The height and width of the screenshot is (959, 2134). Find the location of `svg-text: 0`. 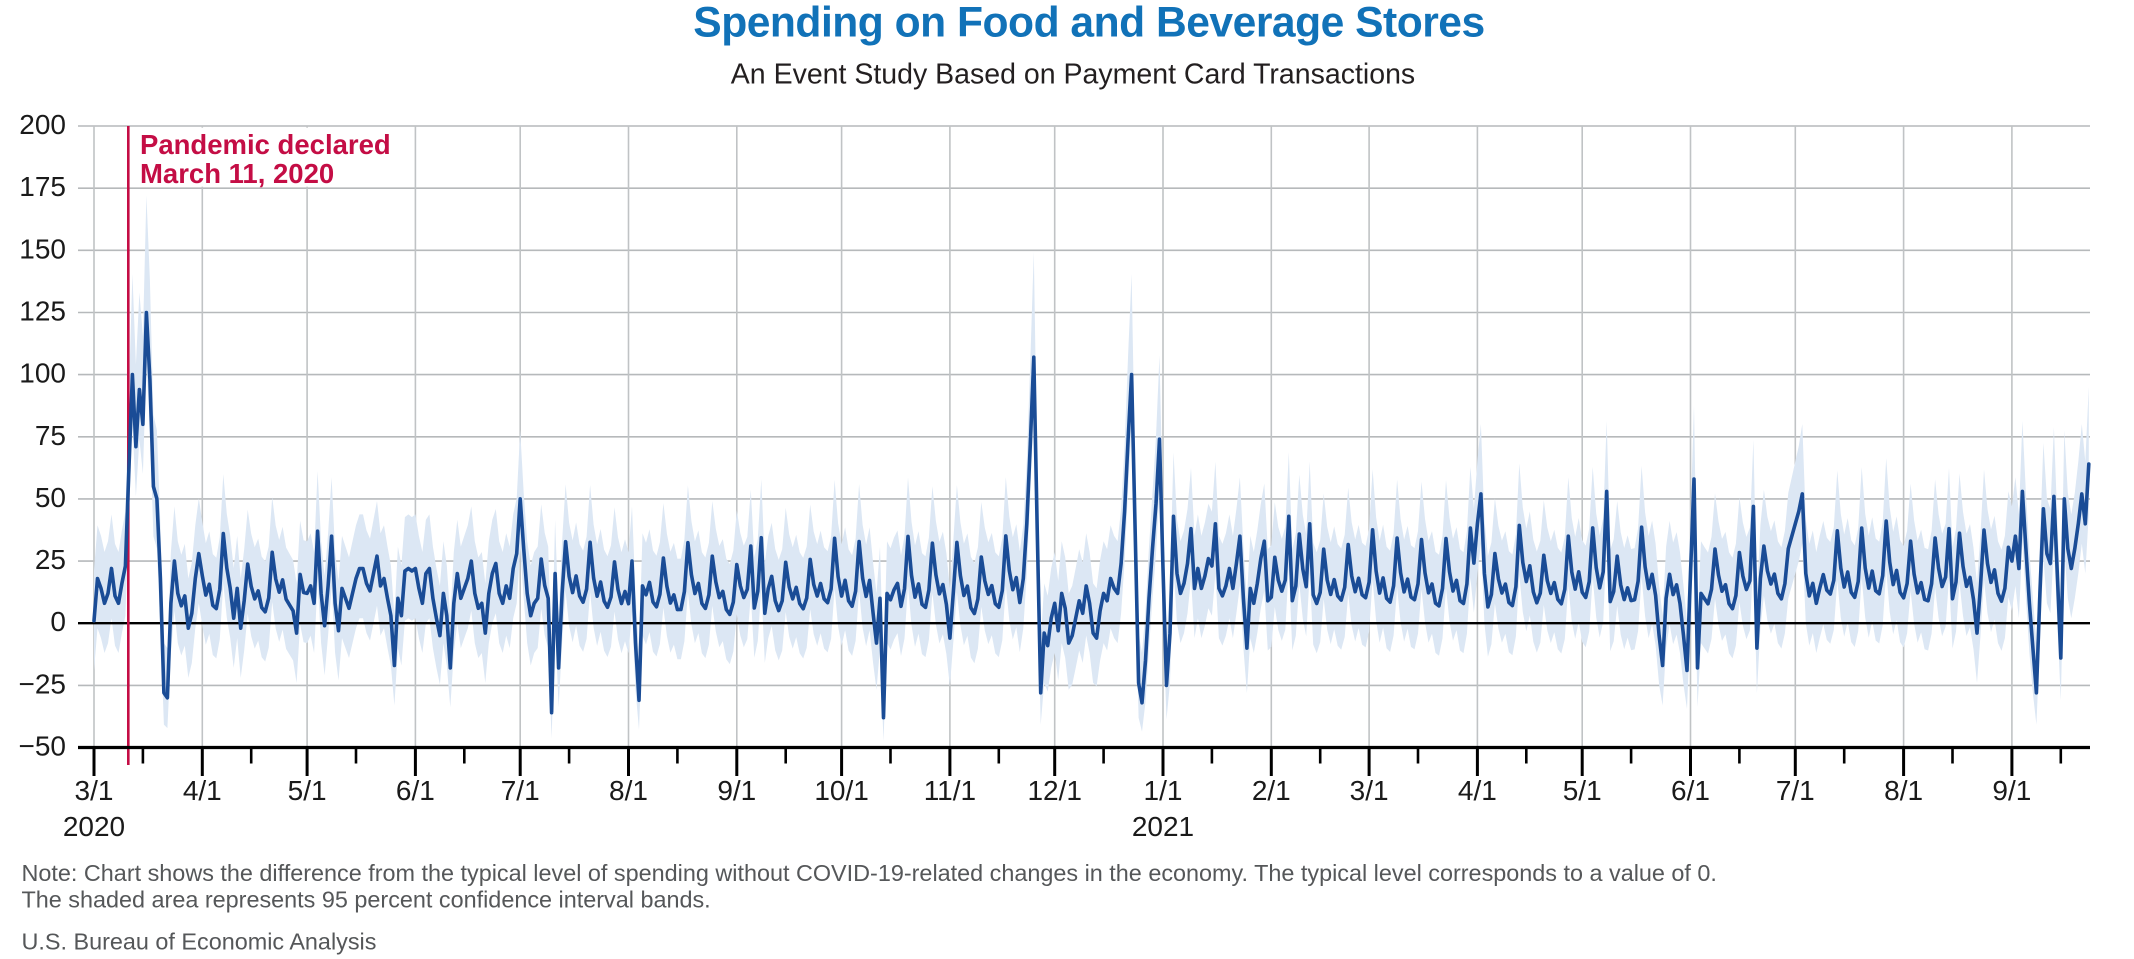

svg-text: 0 is located at coordinates (58, 621).